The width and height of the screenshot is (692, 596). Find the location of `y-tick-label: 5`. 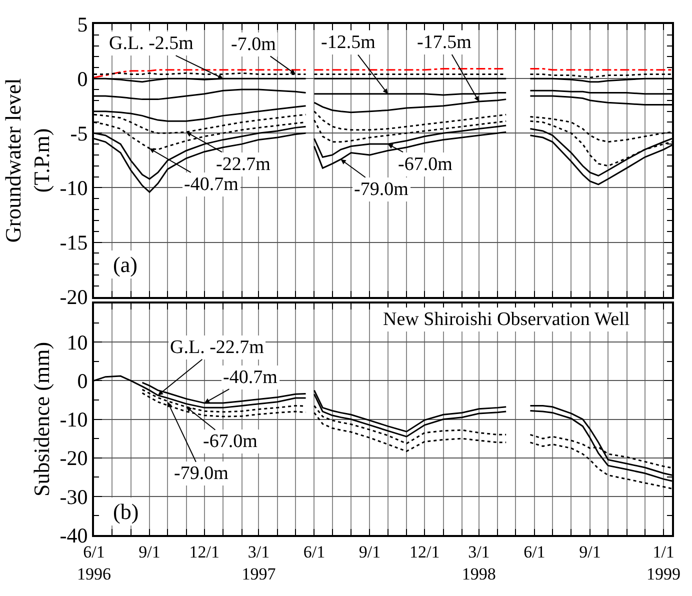

y-tick-label: 5 is located at coordinates (82, 24).